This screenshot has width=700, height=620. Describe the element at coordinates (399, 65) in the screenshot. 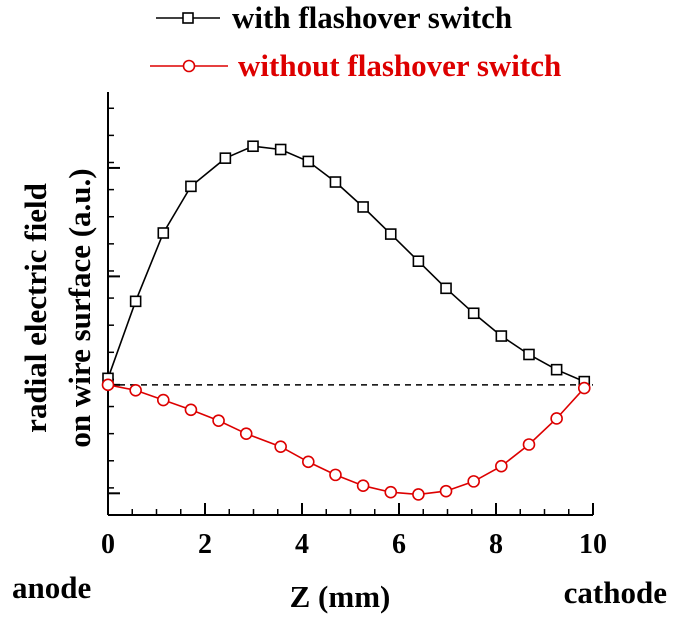

I see `legend-label: without flashover switch` at that location.